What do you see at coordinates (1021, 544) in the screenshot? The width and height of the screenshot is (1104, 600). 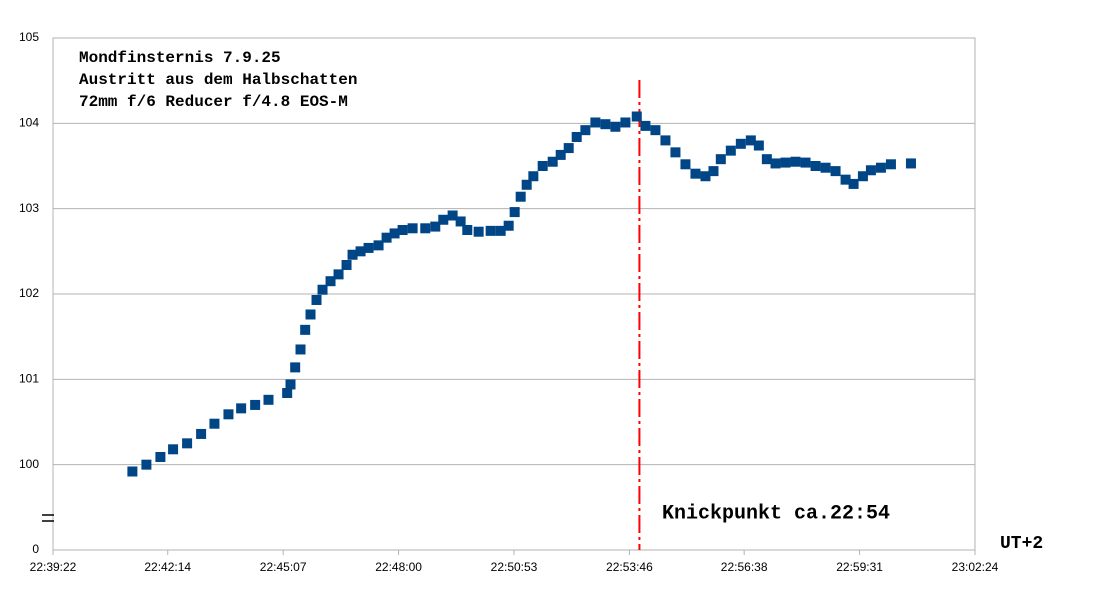 I see `x-axis-label: UT+2` at bounding box center [1021, 544].